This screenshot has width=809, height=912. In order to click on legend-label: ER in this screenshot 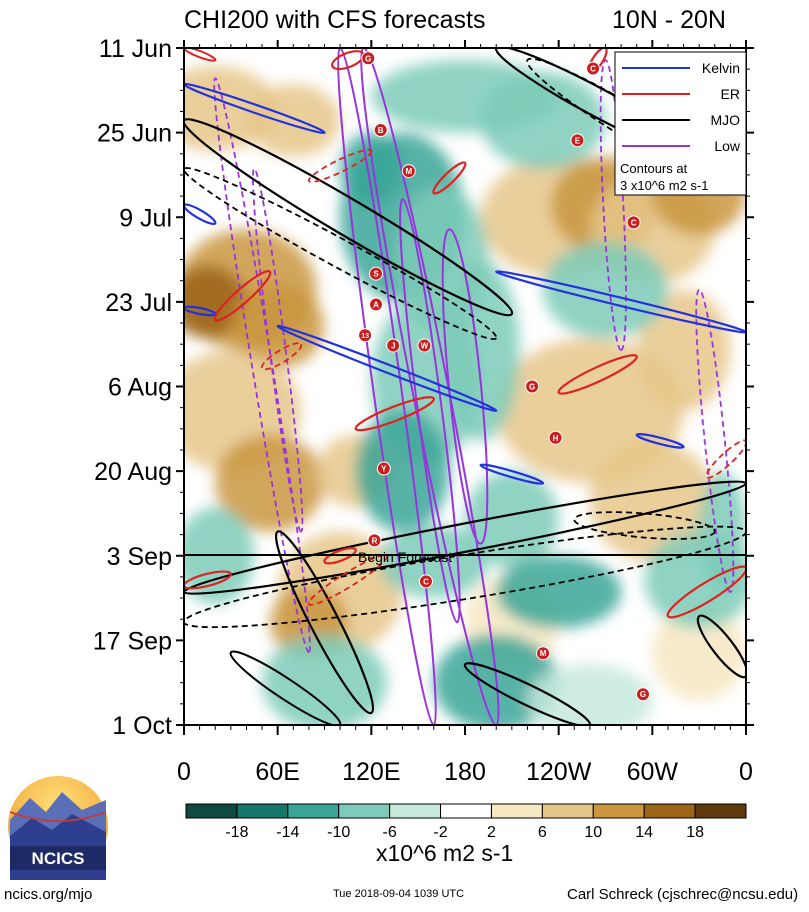, I will do `click(730, 94)`.